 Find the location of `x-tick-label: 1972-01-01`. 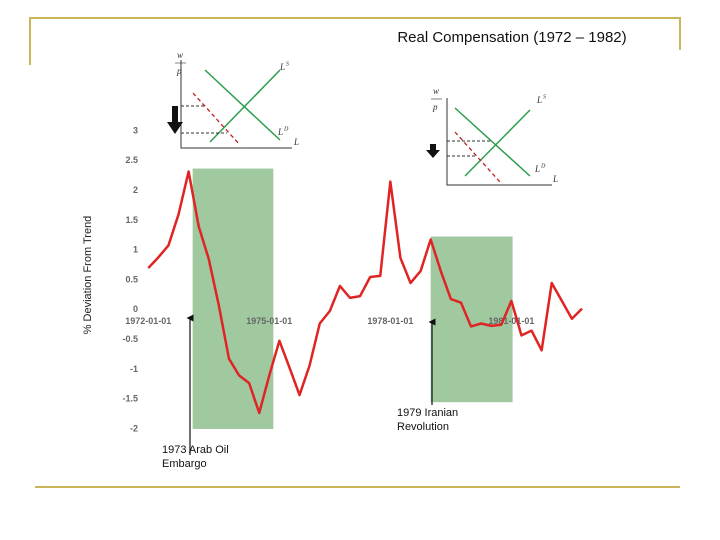

x-tick-label: 1972-01-01 is located at coordinates (148, 321).